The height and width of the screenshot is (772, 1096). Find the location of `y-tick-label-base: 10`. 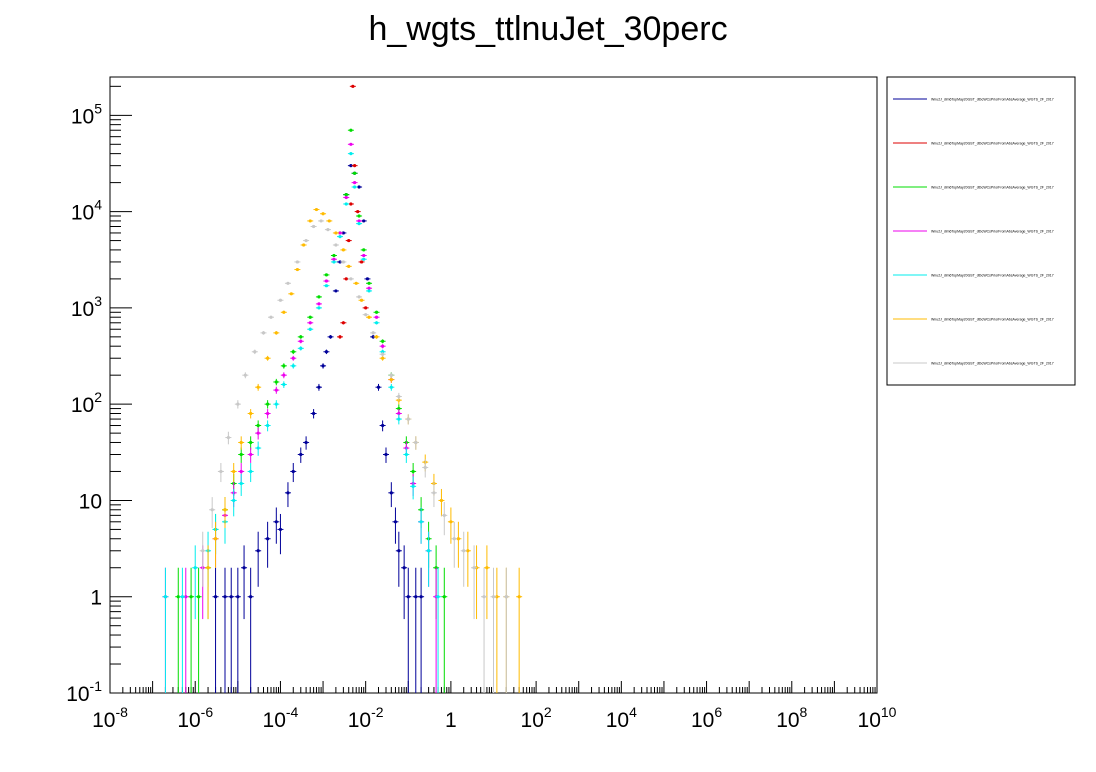

y-tick-label-base: 10 is located at coordinates (77, 694).